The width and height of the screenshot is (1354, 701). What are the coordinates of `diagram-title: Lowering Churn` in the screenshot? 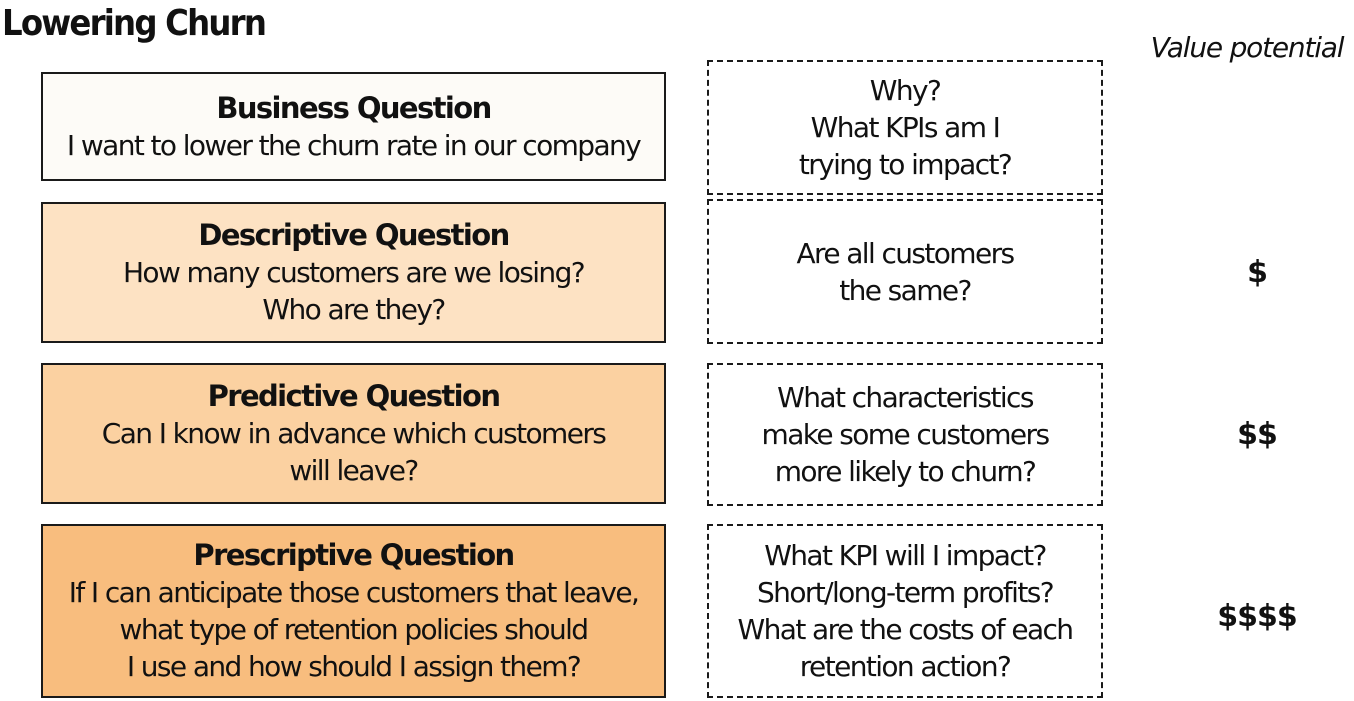 It's located at (134, 23).